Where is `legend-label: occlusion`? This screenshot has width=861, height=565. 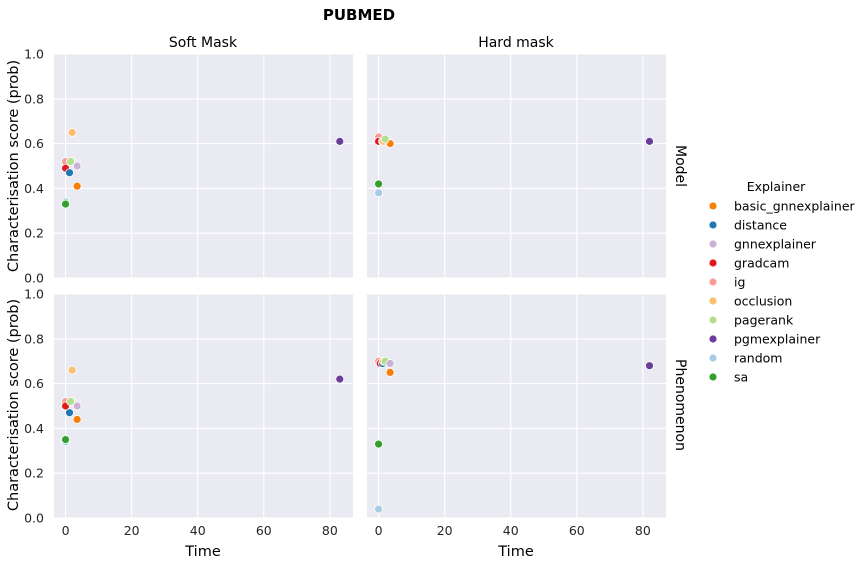
legend-label: occlusion is located at coordinates (763, 301).